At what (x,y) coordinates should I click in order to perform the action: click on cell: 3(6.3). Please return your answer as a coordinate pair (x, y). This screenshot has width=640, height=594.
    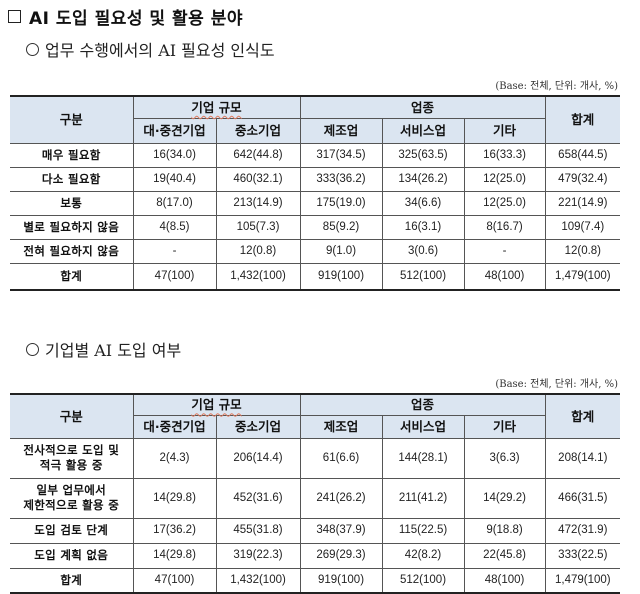
    Looking at the image, I should click on (504, 458).